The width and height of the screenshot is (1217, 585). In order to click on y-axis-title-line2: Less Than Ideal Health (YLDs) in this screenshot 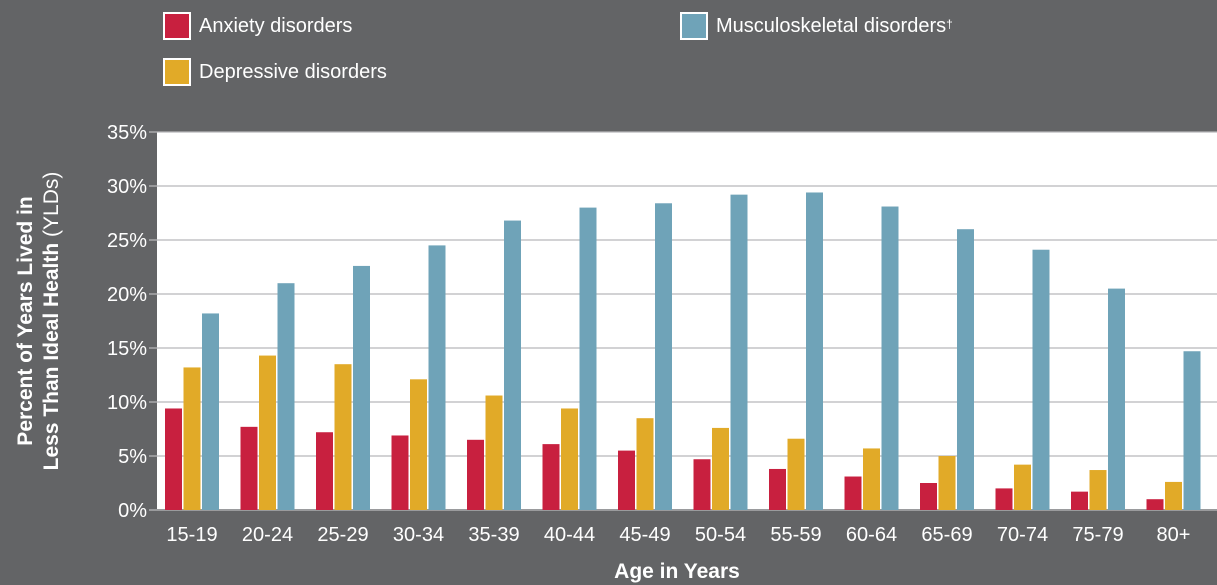, I will do `click(51, 321)`.